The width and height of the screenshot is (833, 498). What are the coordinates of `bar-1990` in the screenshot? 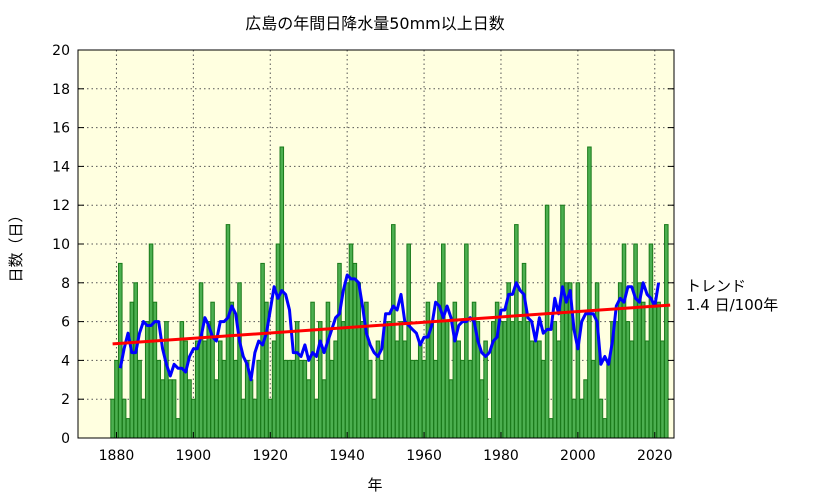 It's located at (539, 389).